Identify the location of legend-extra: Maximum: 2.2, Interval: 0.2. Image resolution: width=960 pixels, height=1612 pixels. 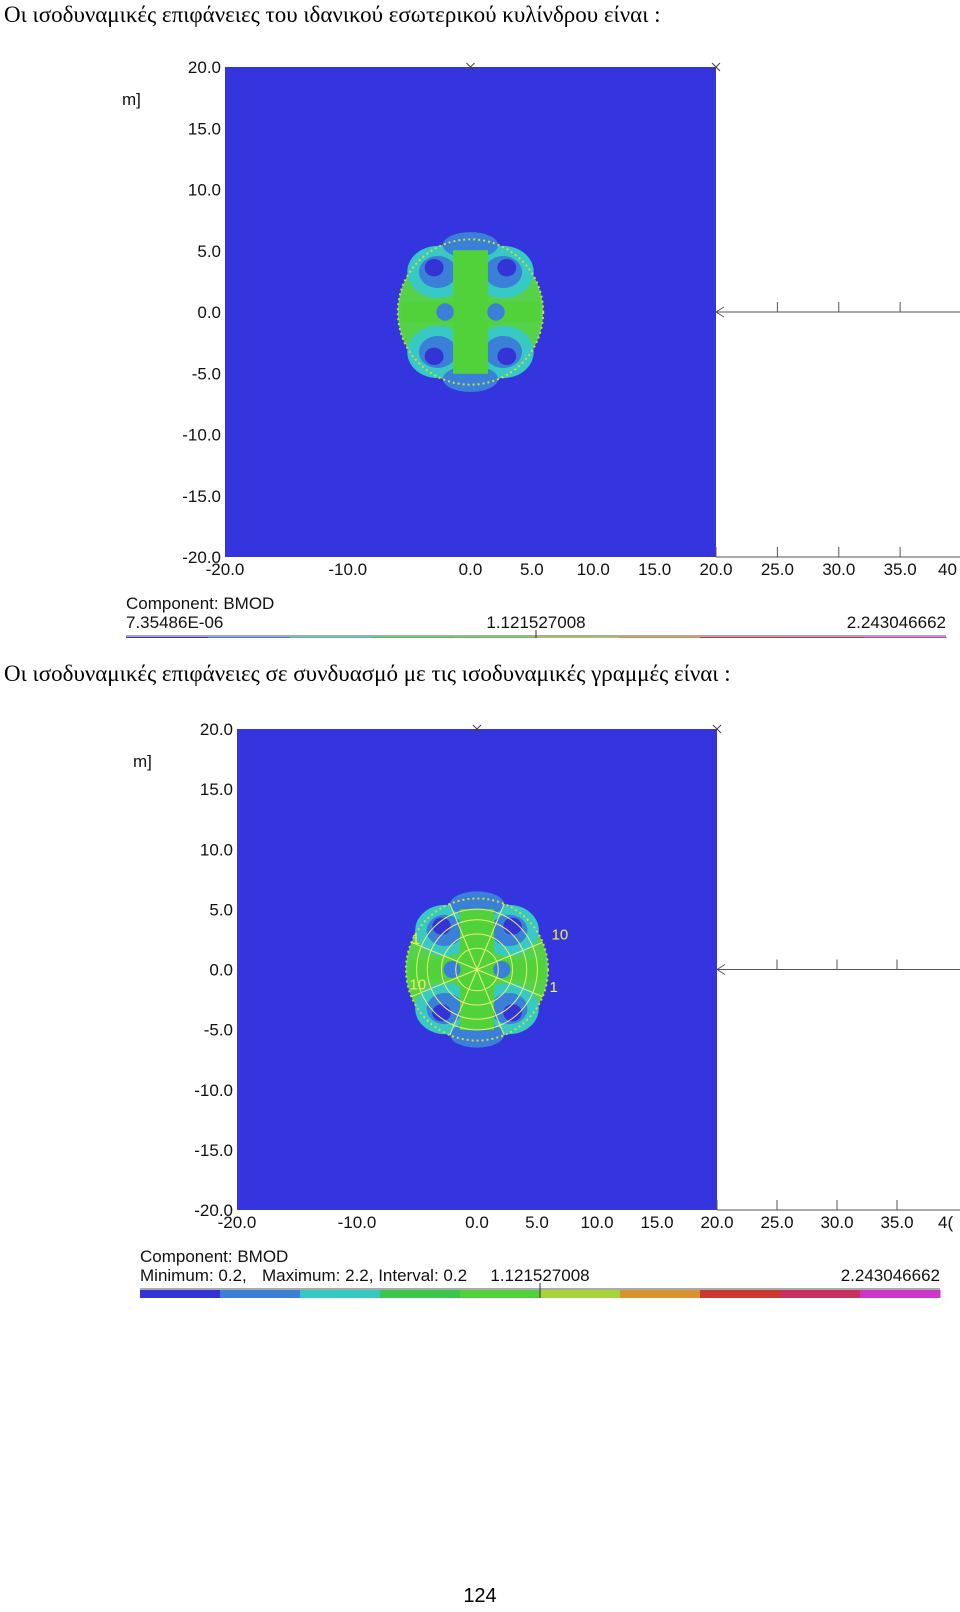
(364, 1275).